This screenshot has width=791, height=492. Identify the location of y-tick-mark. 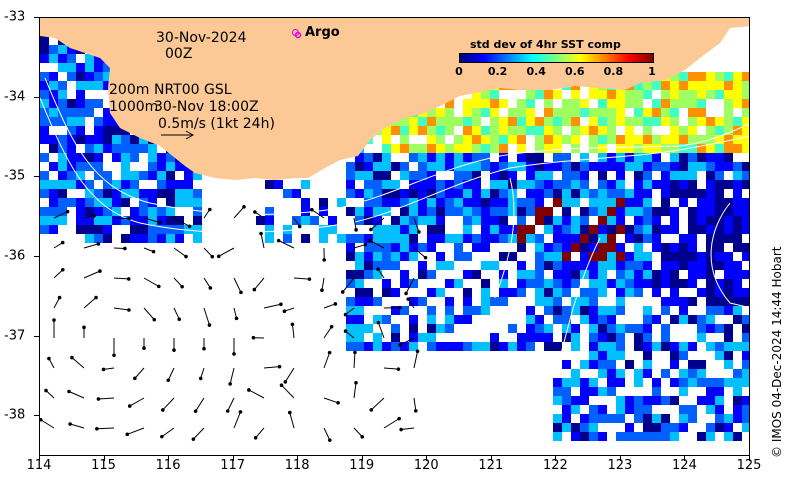
(36, 17).